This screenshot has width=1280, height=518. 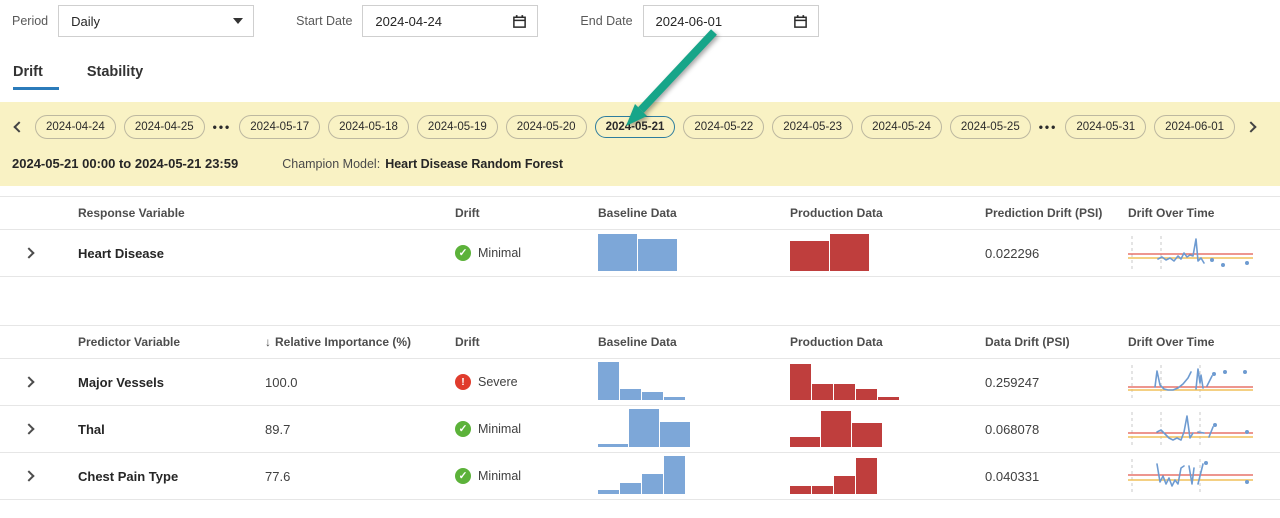 What do you see at coordinates (724, 127) in the screenshot?
I see `date-chip: 2024-05-22` at bounding box center [724, 127].